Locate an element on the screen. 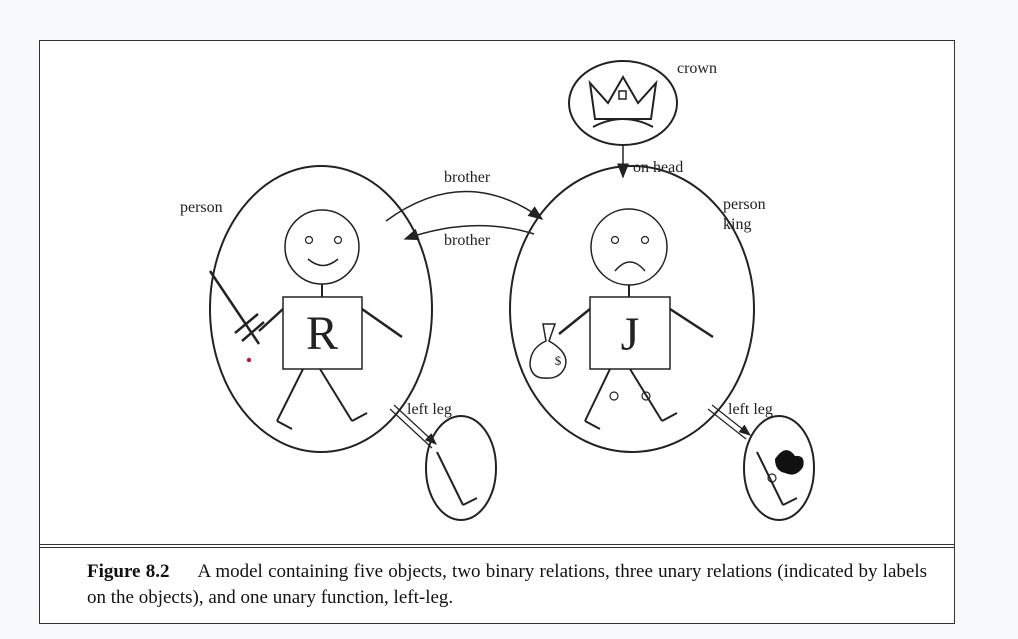 This screenshot has width=1018, height=639. sword-icon is located at coordinates (236, 307).